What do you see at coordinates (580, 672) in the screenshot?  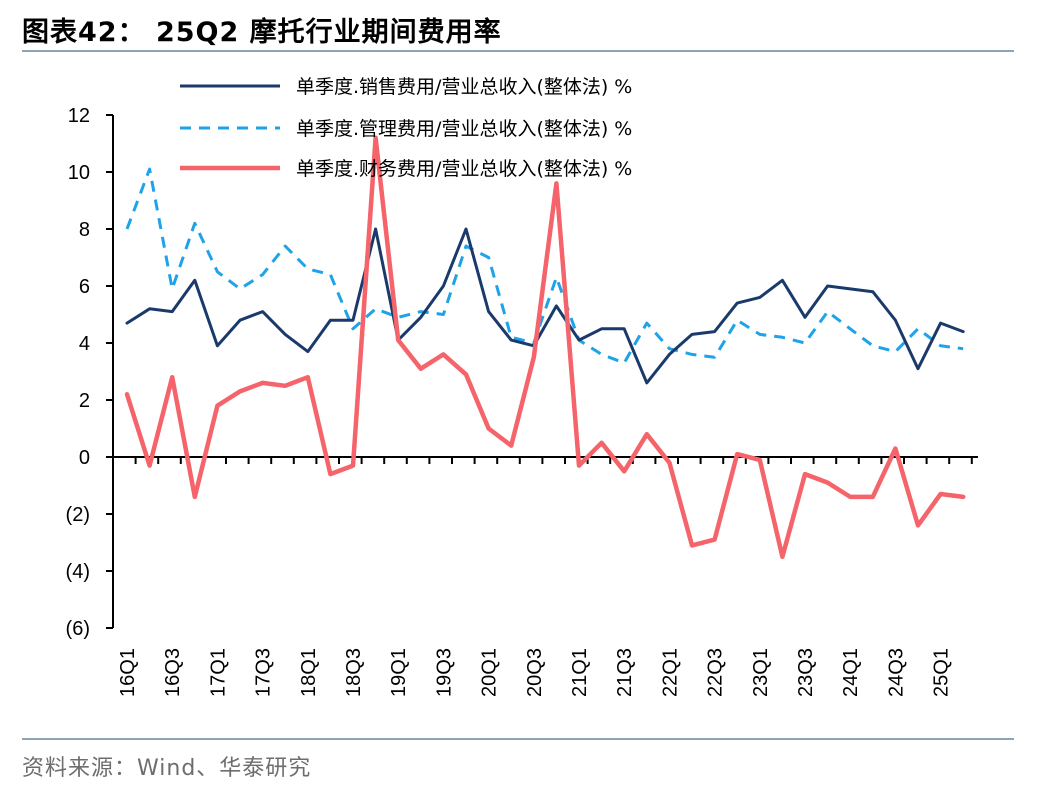 I see `x-tick-label: 21Q1` at bounding box center [580, 672].